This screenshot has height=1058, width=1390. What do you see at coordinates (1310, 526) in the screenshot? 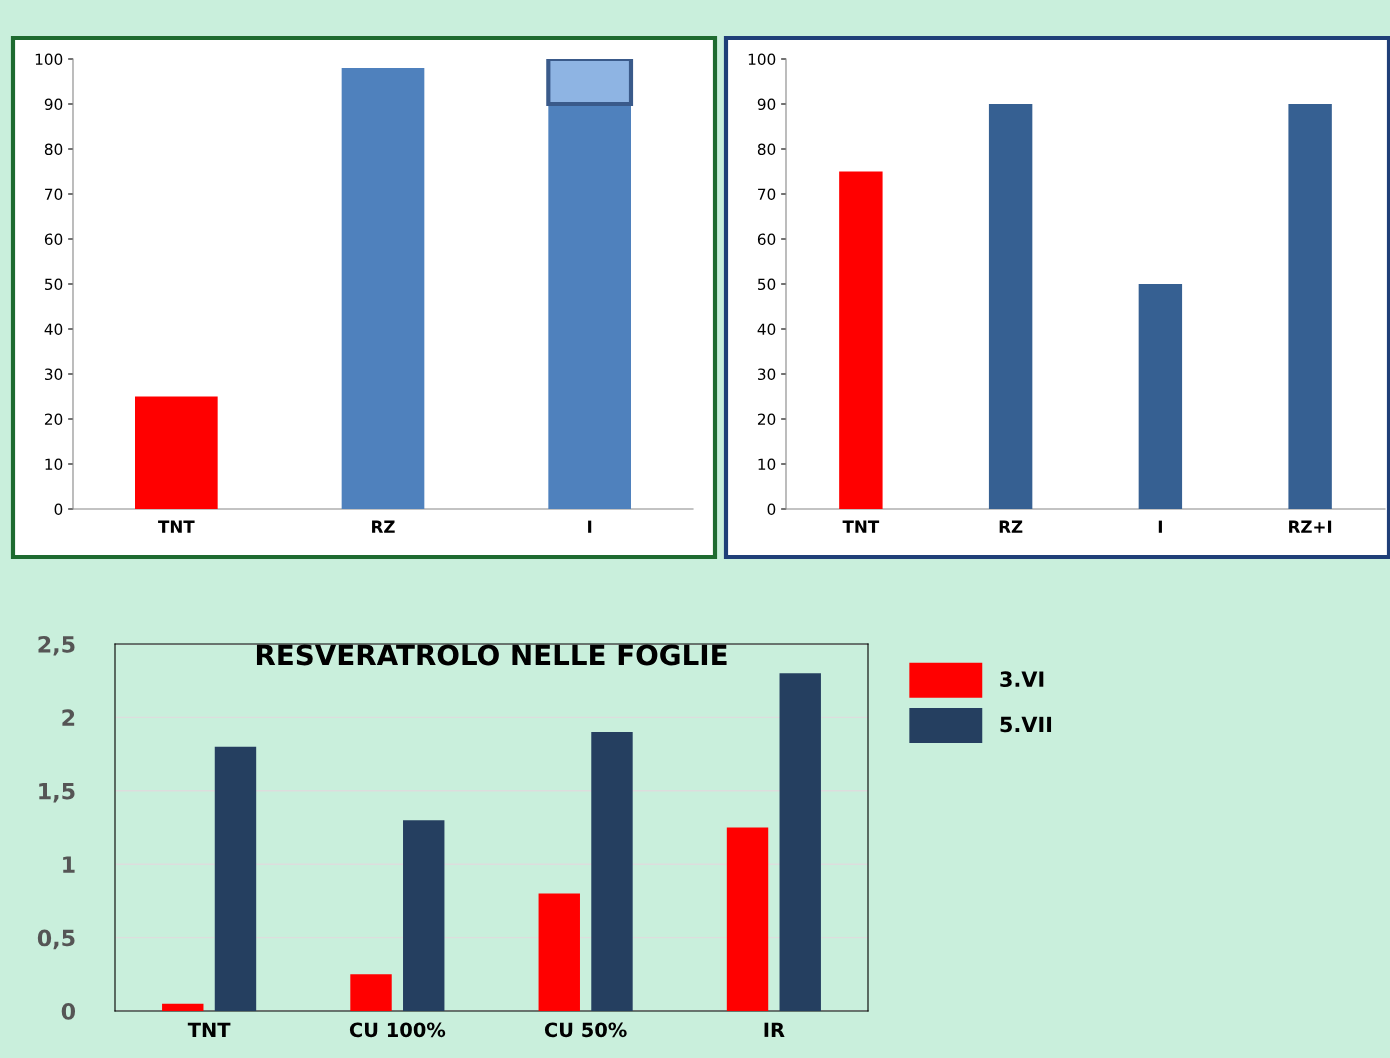
I see `x-tick-label: RZ+I` at bounding box center [1310, 526].